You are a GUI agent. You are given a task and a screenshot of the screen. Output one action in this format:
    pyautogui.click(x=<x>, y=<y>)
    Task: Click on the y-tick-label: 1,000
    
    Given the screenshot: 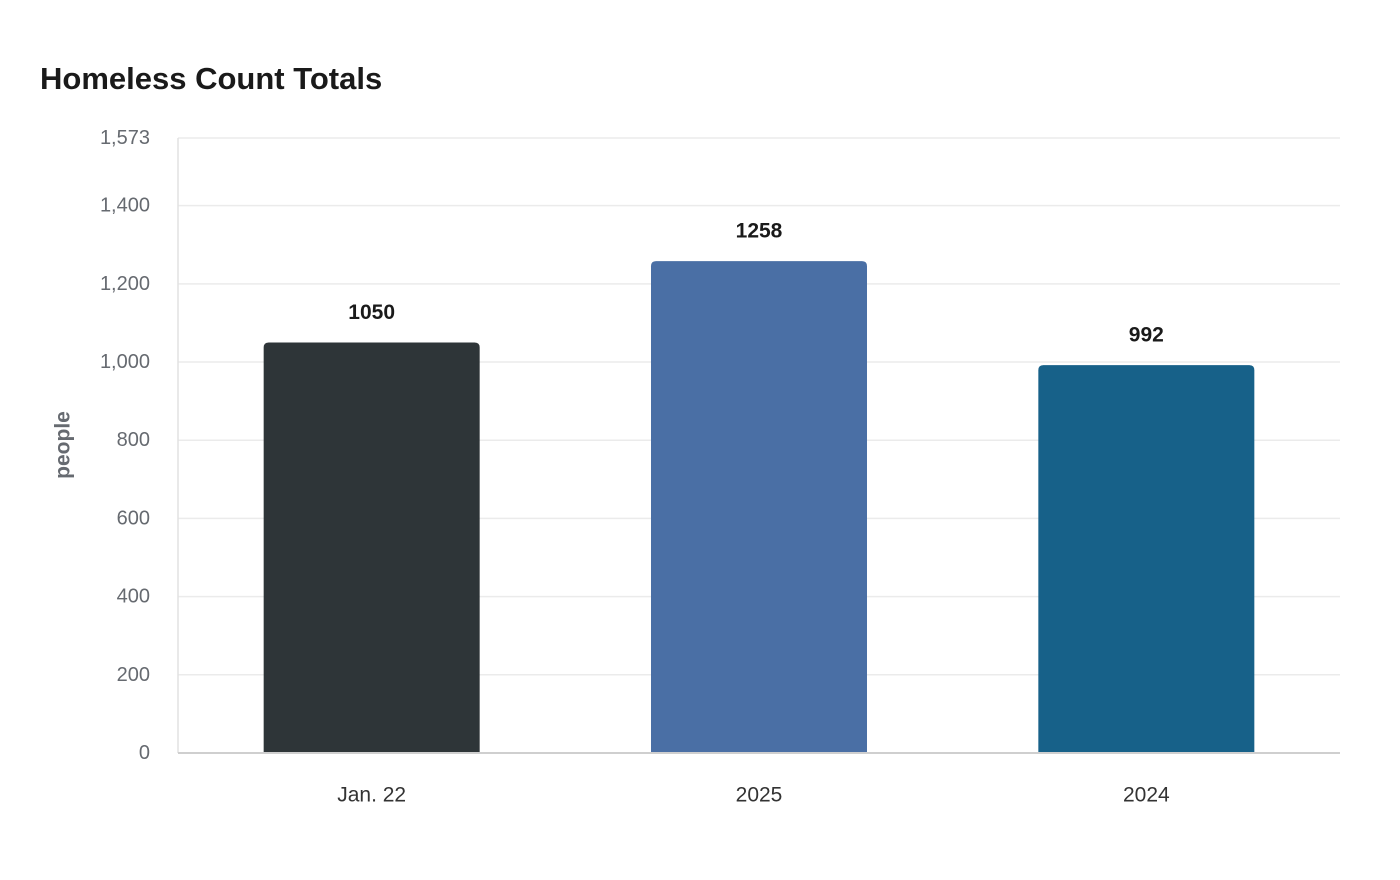 What is the action you would take?
    pyautogui.click(x=125, y=362)
    